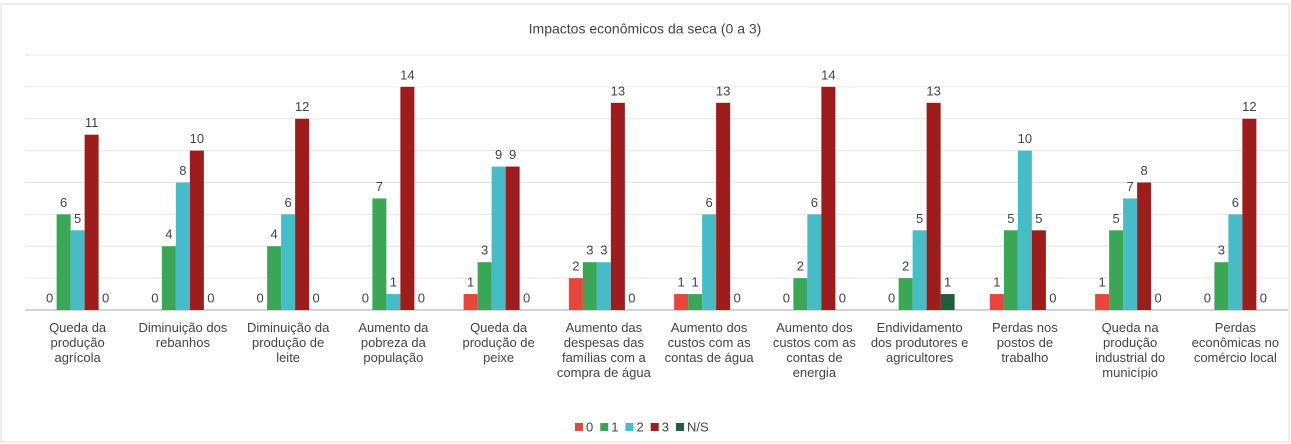 Image resolution: width=1291 pixels, height=444 pixels. What do you see at coordinates (723, 90) in the screenshot?
I see `data-label: 13` at bounding box center [723, 90].